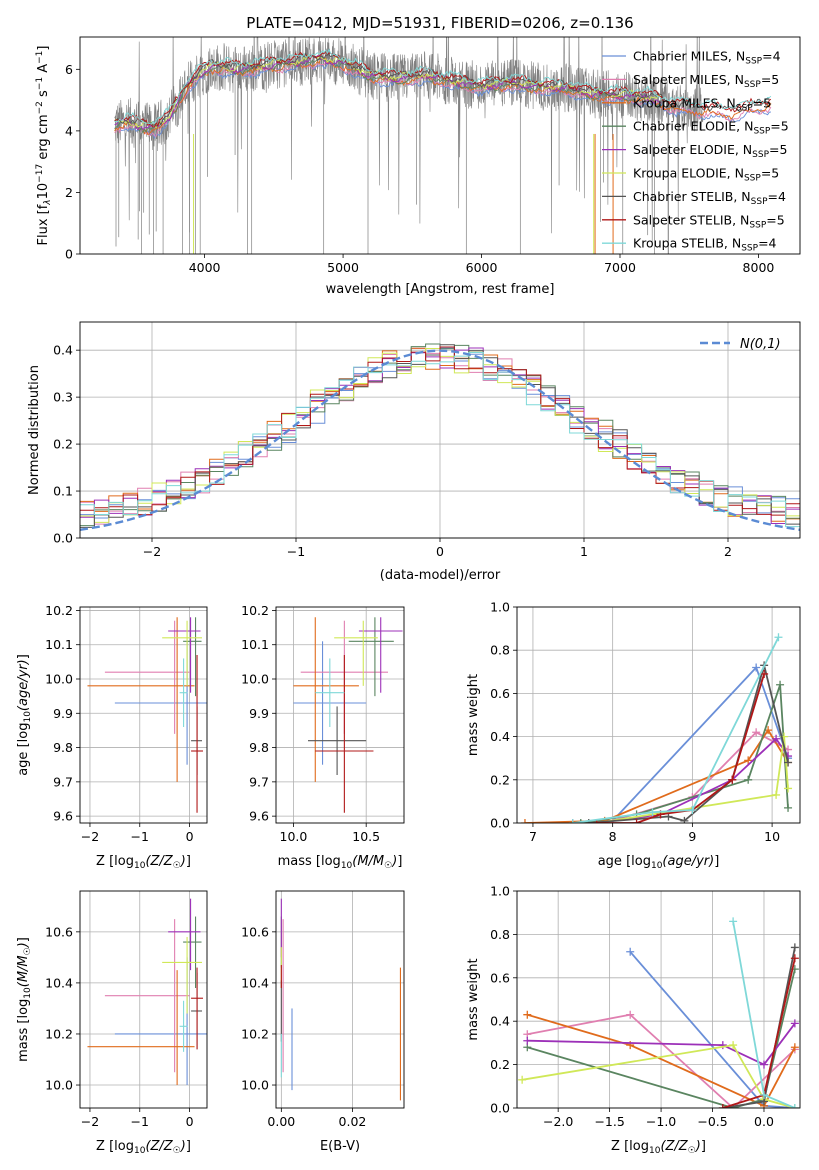 This screenshot has width=819, height=1170. What do you see at coordinates (584, 551) in the screenshot?
I see `x-tick-label: 1` at bounding box center [584, 551].